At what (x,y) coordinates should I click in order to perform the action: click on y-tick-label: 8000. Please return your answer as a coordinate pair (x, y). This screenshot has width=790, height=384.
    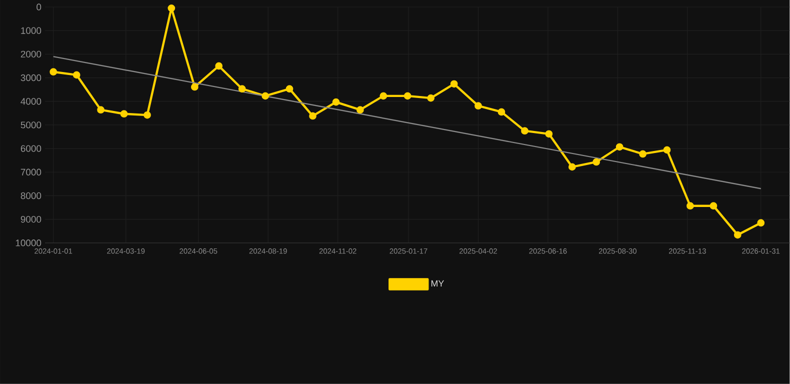
    Looking at the image, I should click on (31, 196).